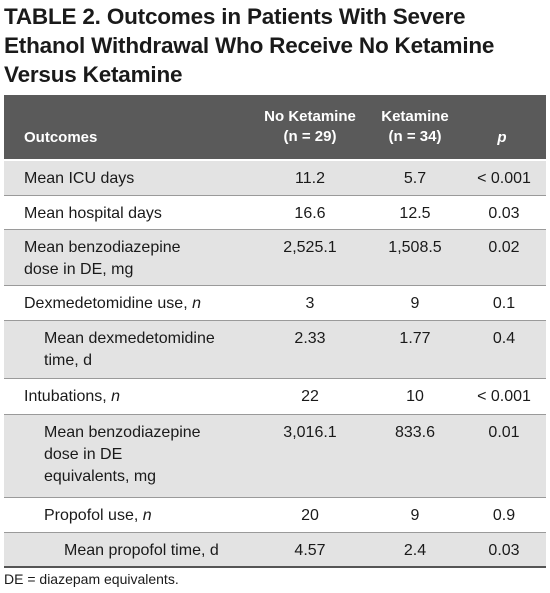 The height and width of the screenshot is (593, 550). Describe the element at coordinates (68, 396) in the screenshot. I see `row-outcome-text: Intubations,` at that location.